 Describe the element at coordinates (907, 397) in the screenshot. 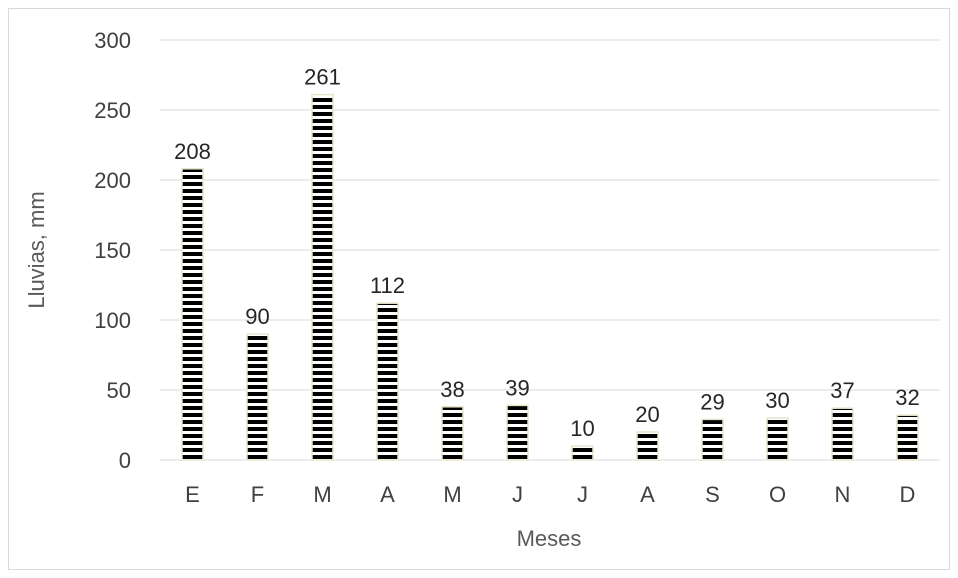

I see `data-label: 32` at that location.